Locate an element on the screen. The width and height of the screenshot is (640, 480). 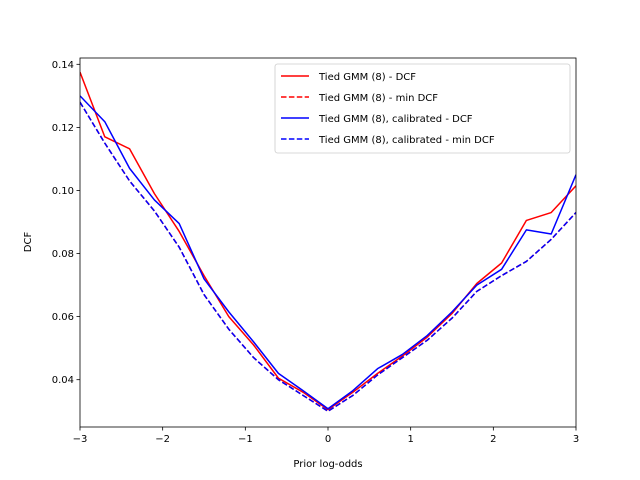
x-tick-label: 0 is located at coordinates (328, 439).